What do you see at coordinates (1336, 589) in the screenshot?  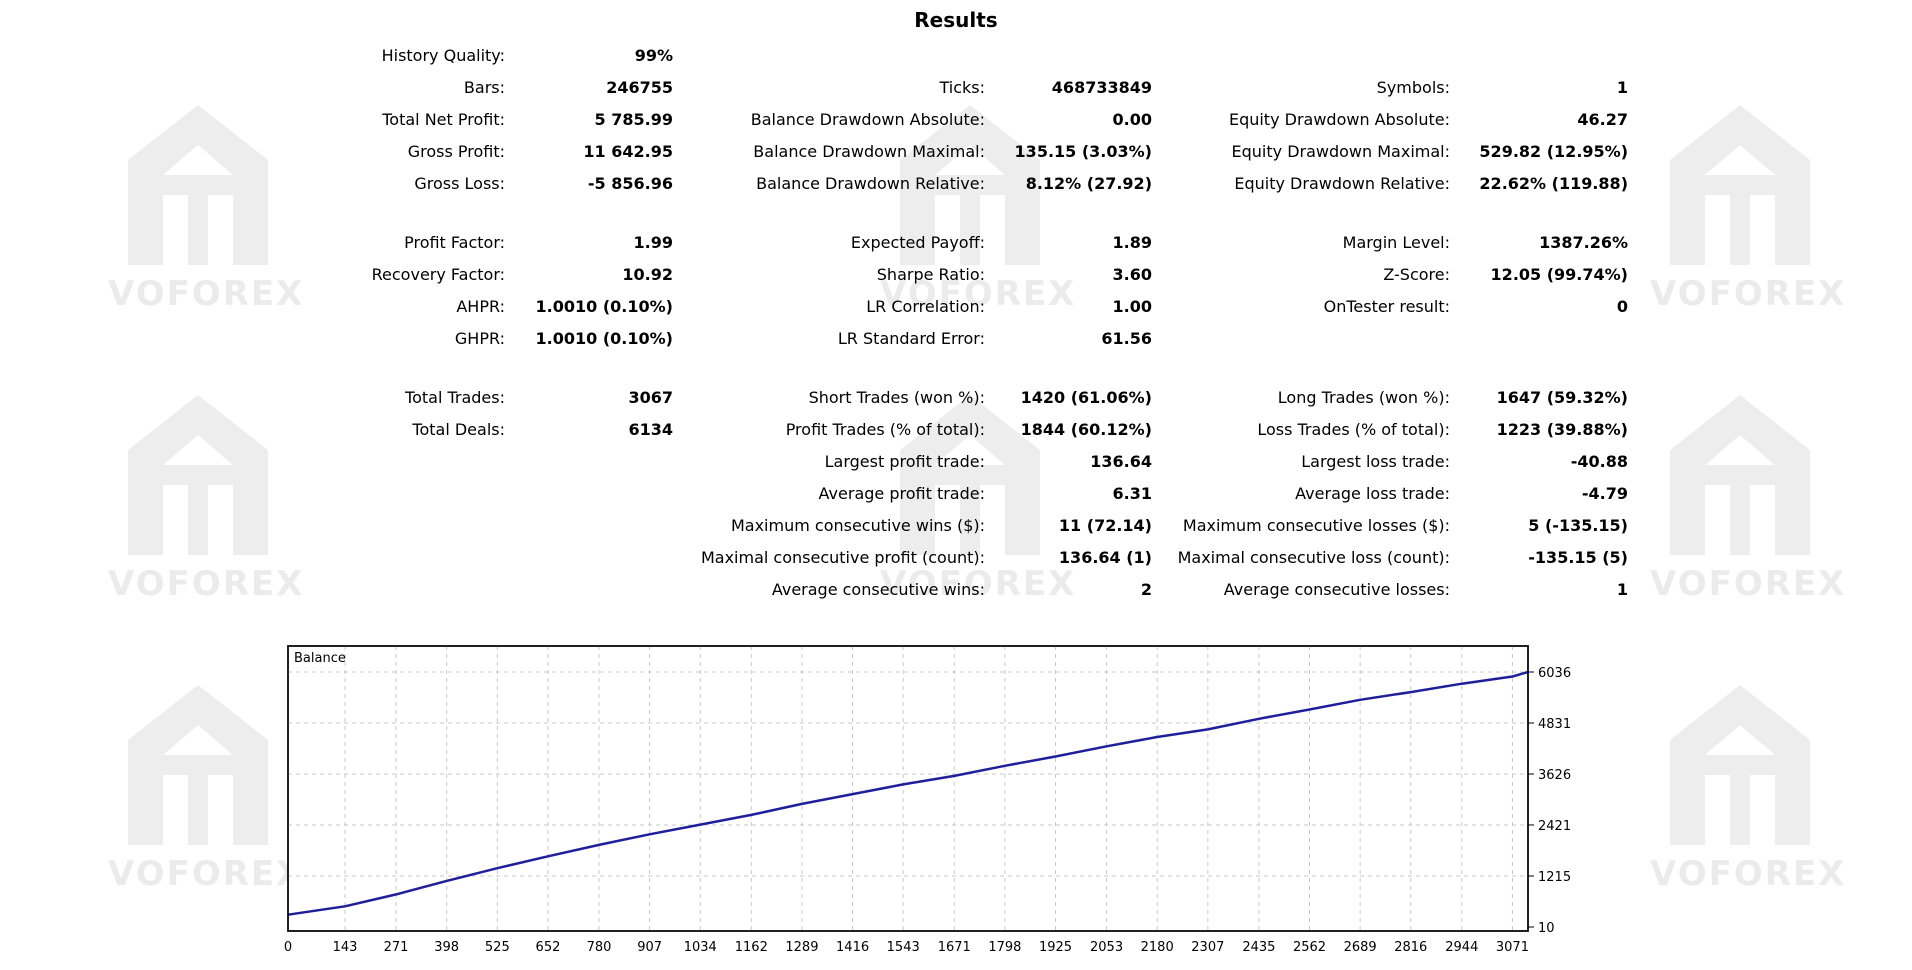 I see `result-label: Average consecutive losses:` at bounding box center [1336, 589].